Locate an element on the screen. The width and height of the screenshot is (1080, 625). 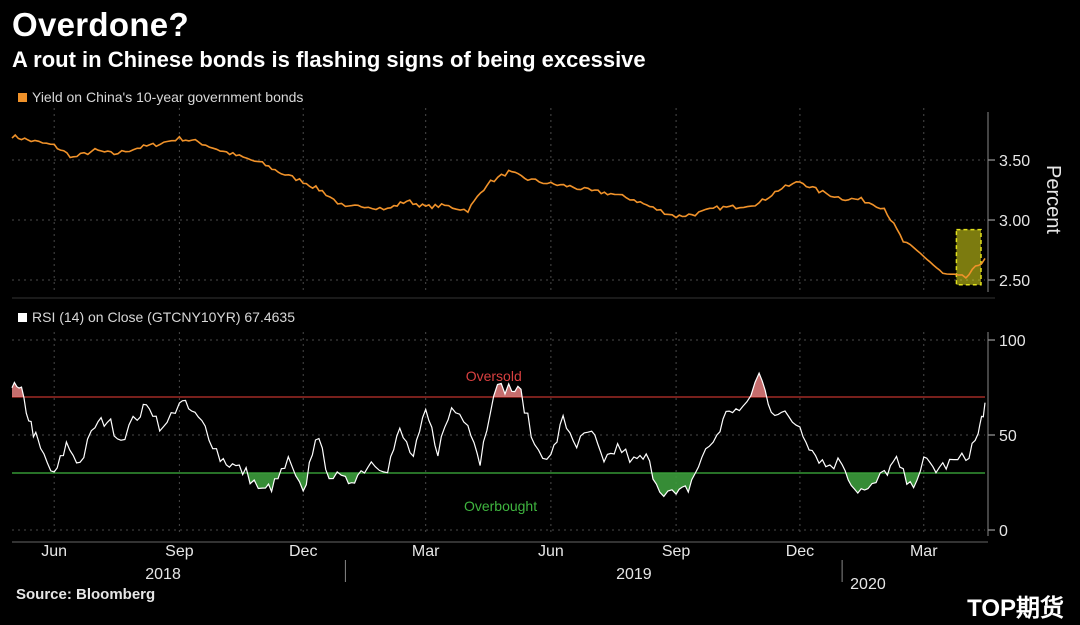
rsi-legend-label: RSI (14) on Close (GTCNY10YR) 67.4635 is located at coordinates (163, 317).